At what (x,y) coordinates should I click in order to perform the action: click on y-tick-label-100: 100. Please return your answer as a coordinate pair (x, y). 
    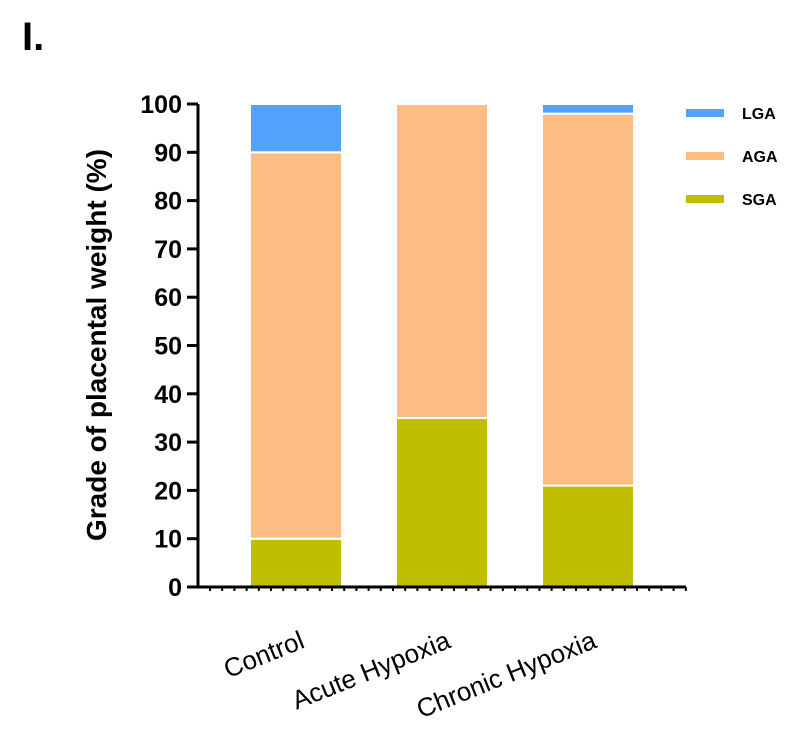
    Looking at the image, I should click on (161, 105).